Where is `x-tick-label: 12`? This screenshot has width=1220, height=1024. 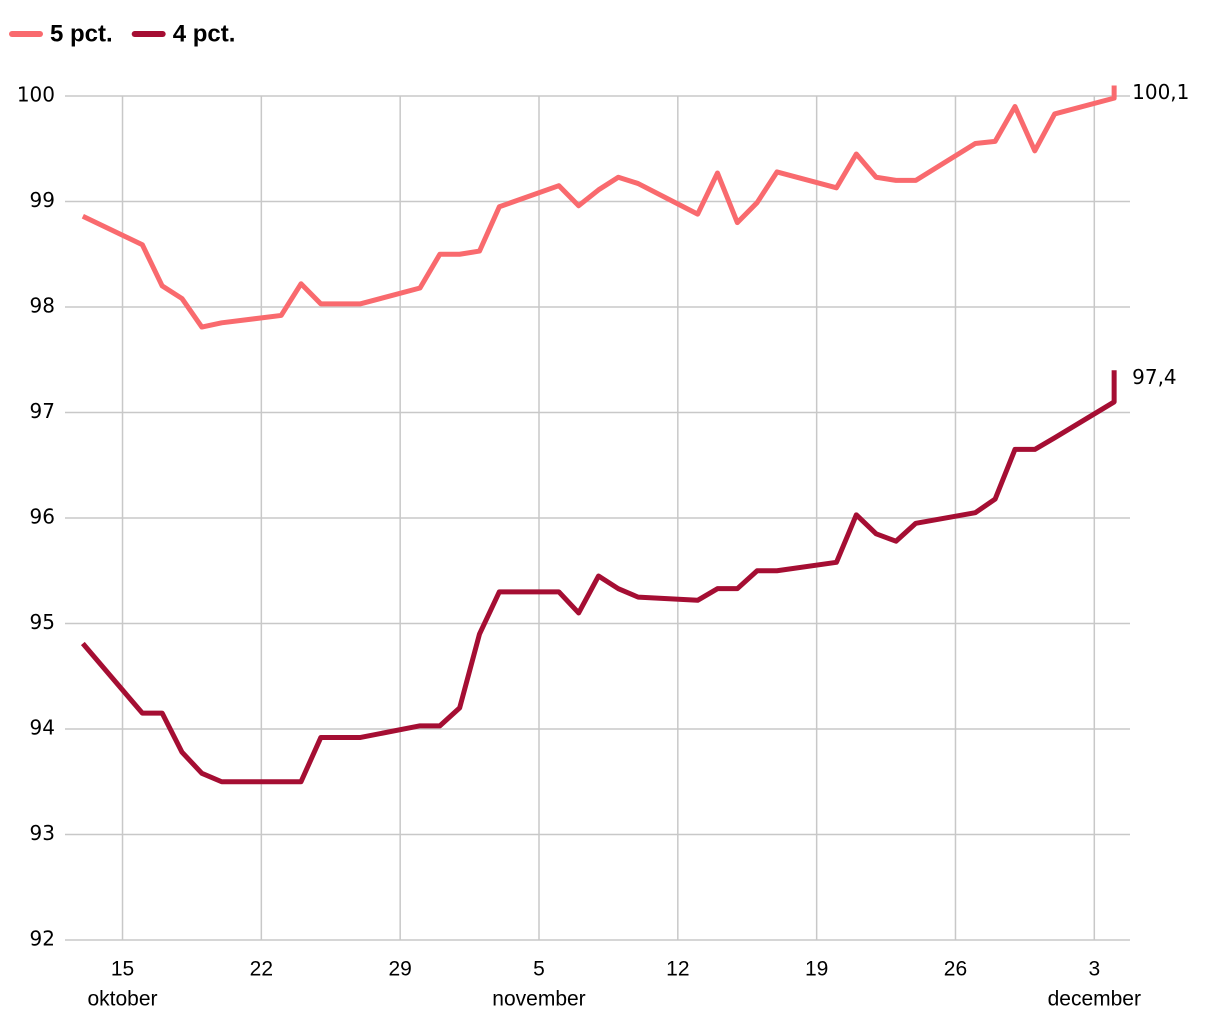 x-tick-label: 12 is located at coordinates (677, 969).